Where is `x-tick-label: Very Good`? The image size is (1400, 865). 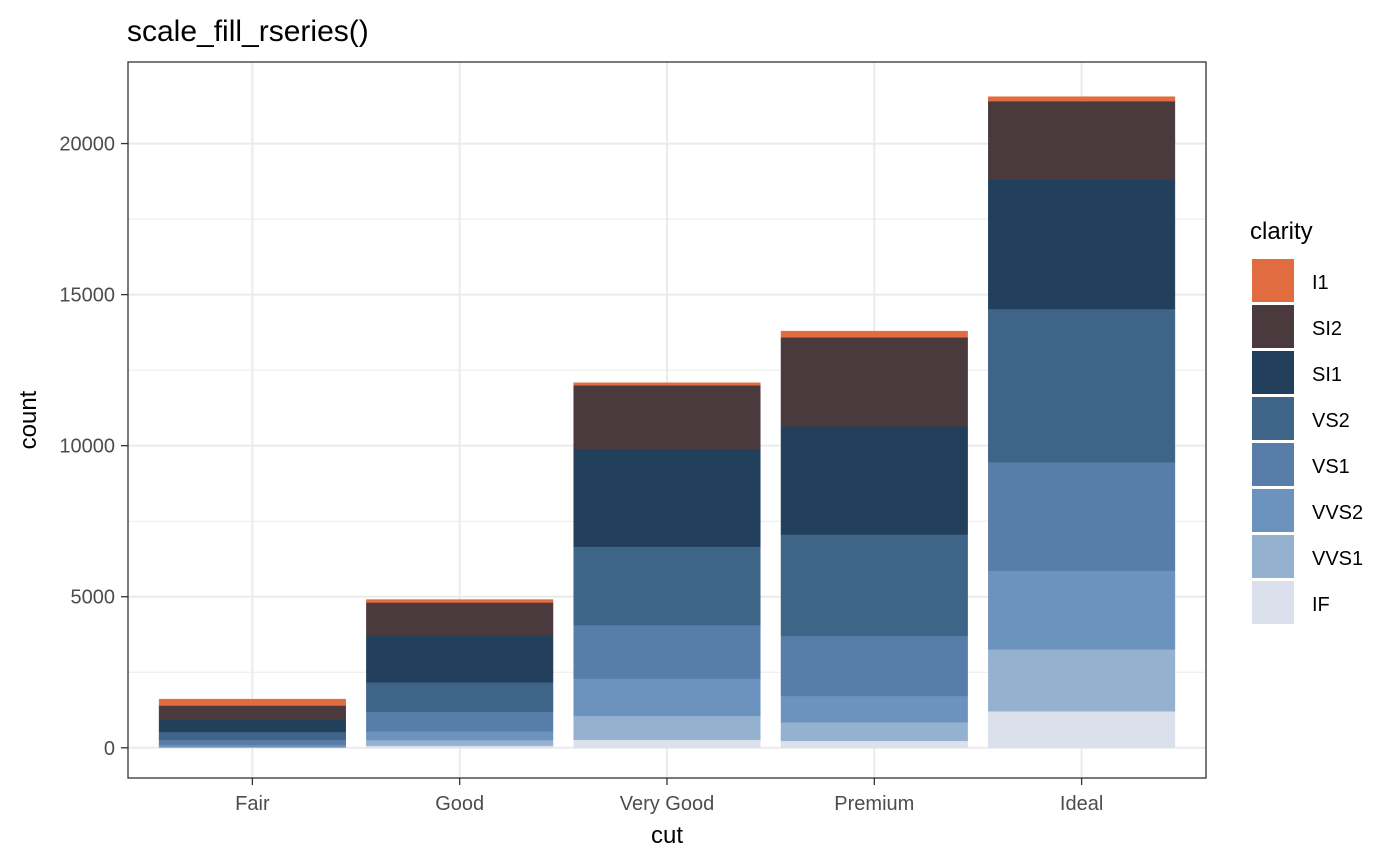 x-tick-label: Very Good is located at coordinates (667, 804).